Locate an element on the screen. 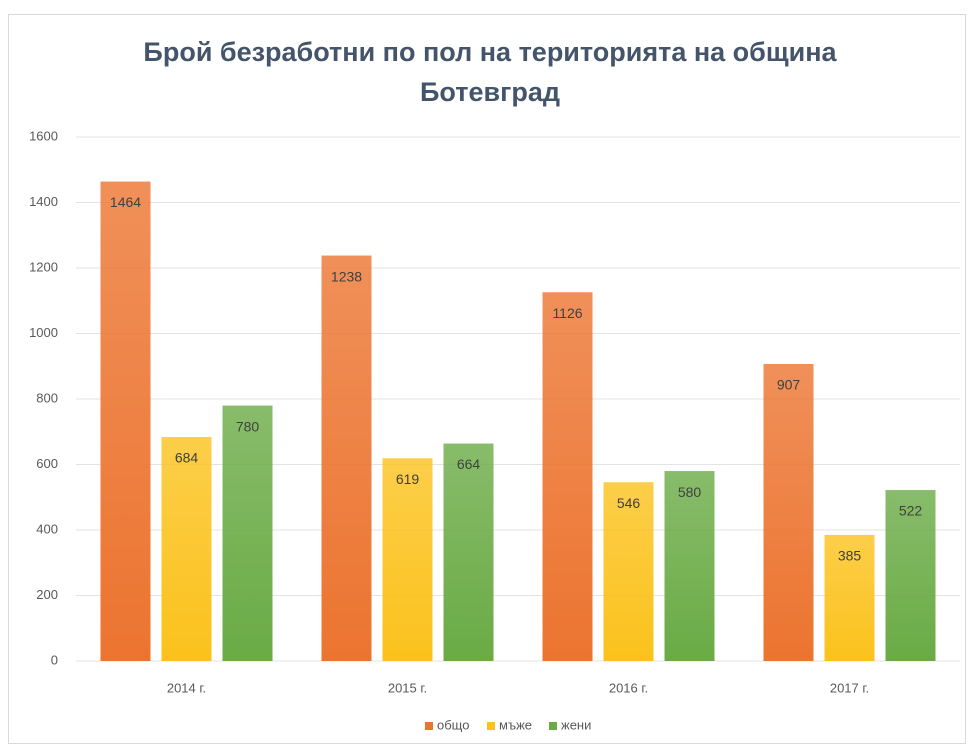 The height and width of the screenshot is (749, 972). x-tick-label: 2017 г. is located at coordinates (849, 687).